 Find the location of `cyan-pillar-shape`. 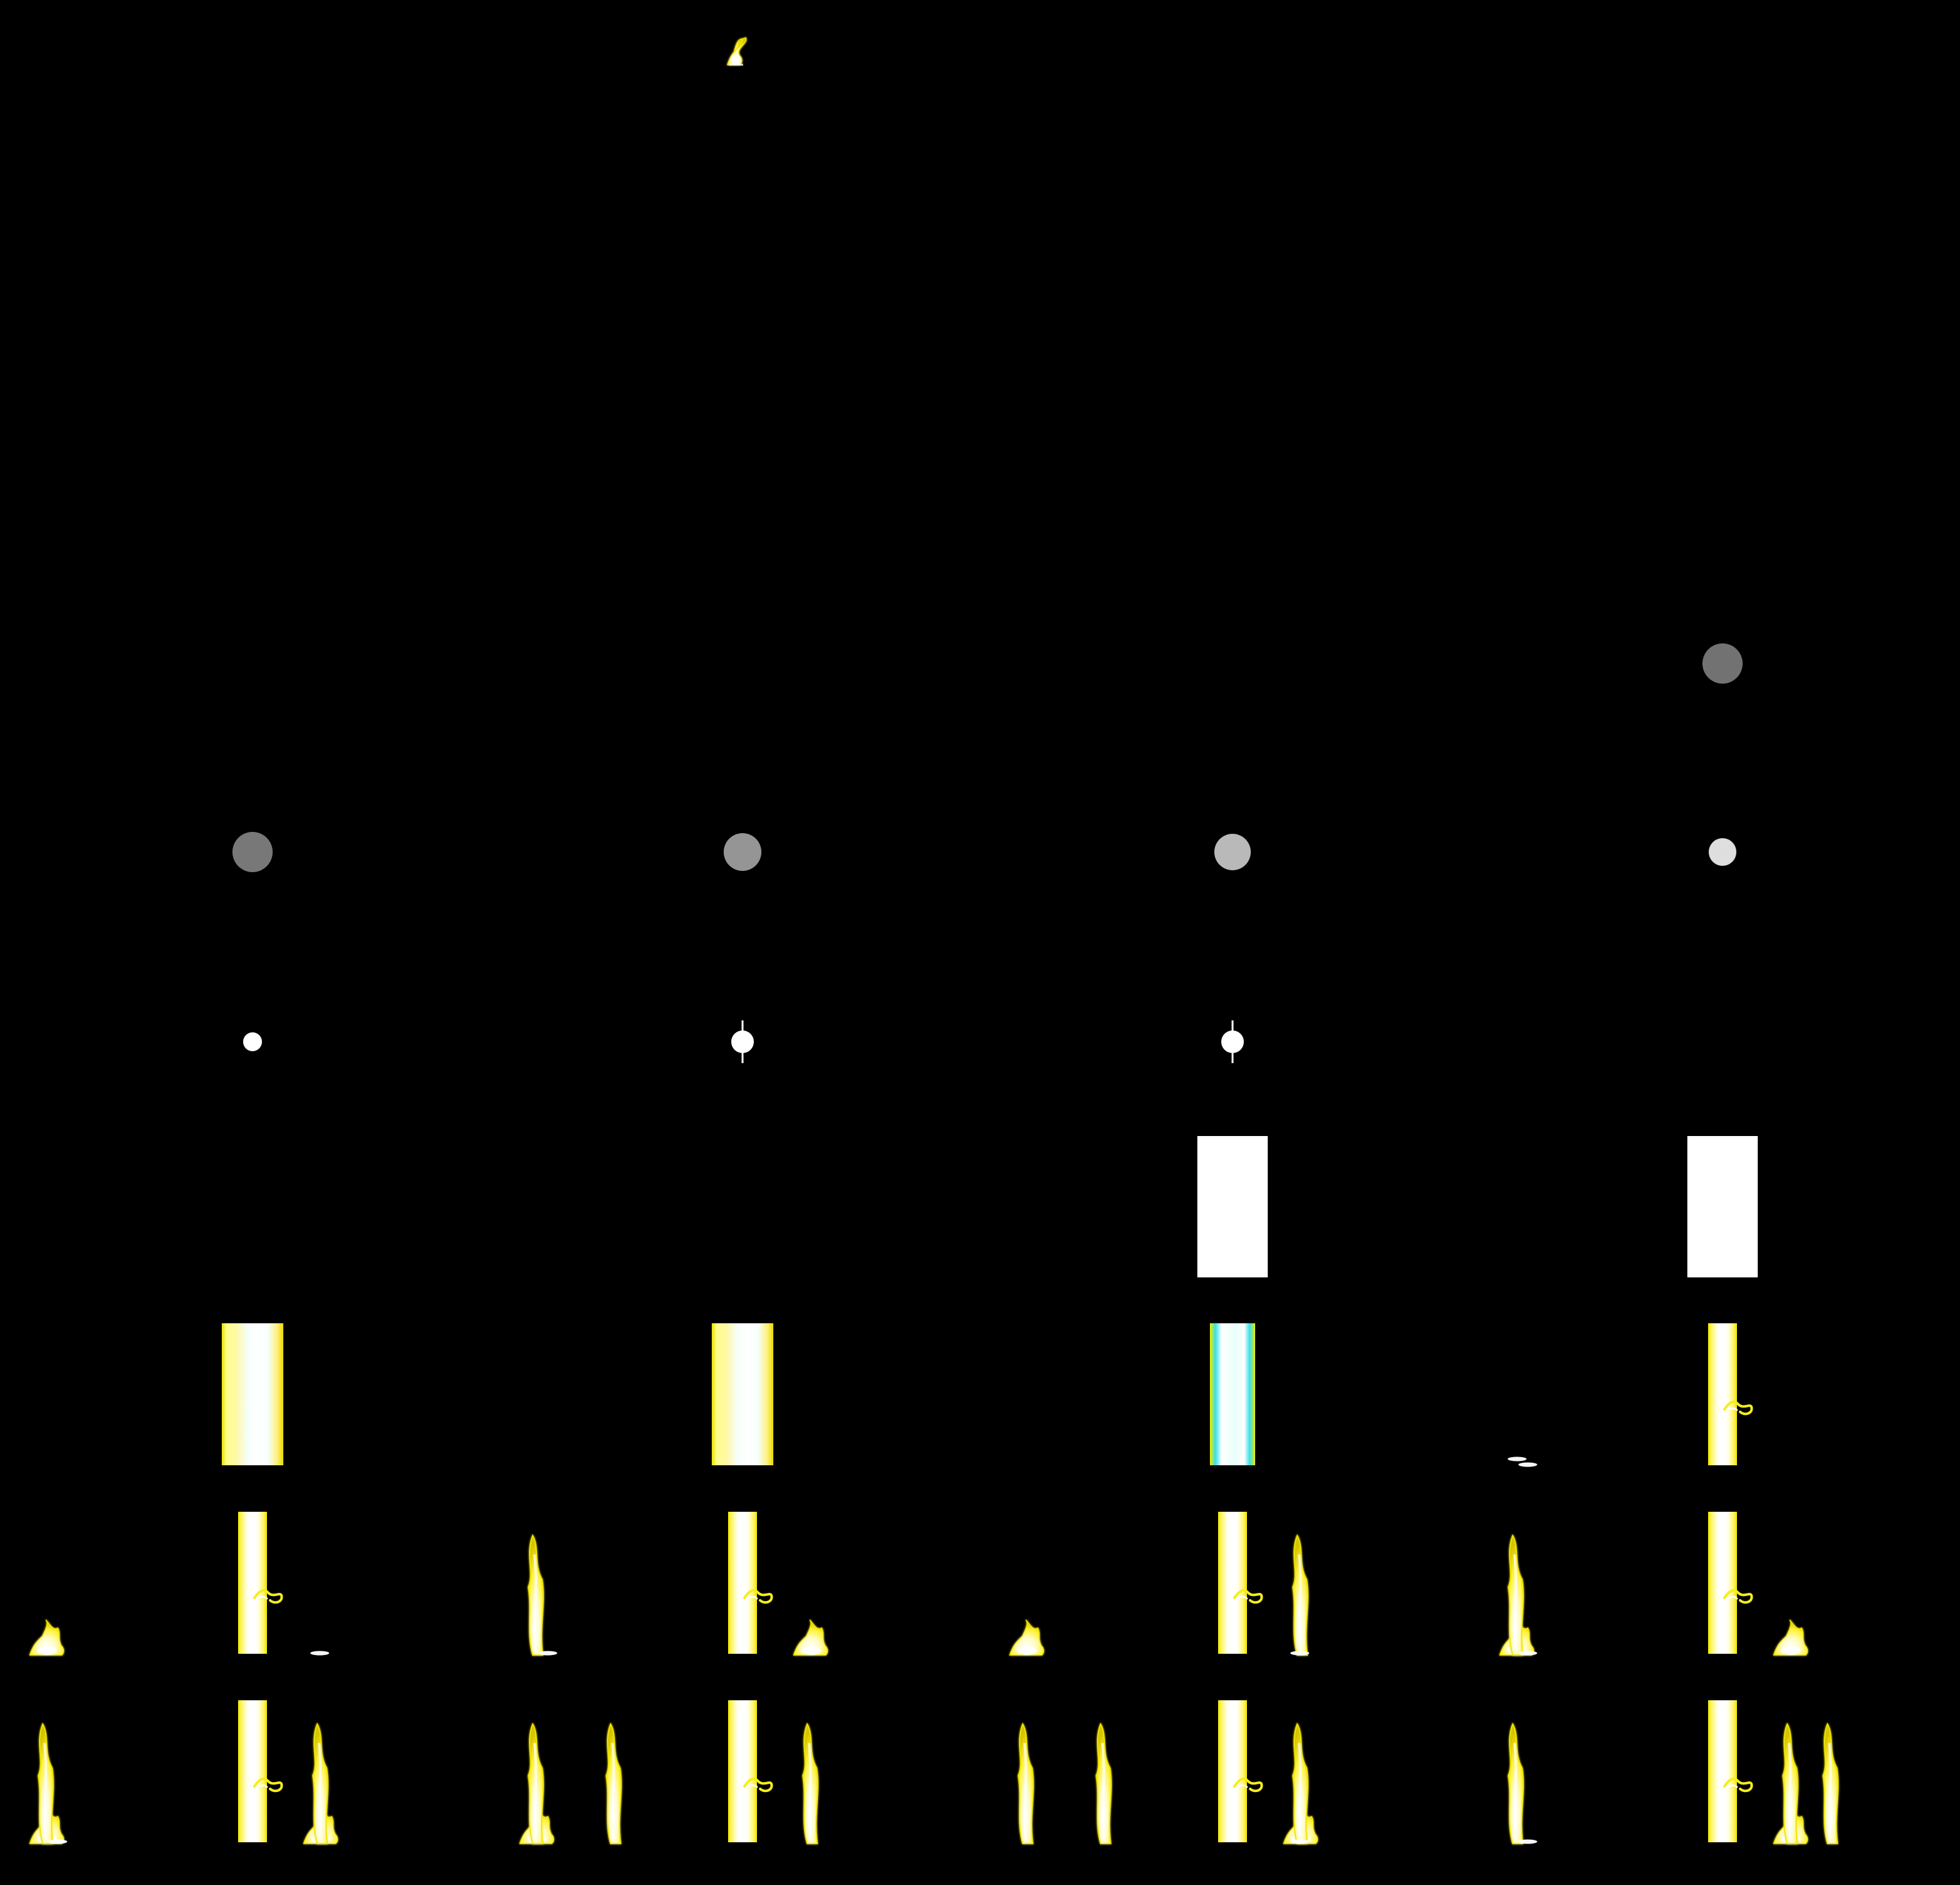

cyan-pillar-shape is located at coordinates (1232, 1394).